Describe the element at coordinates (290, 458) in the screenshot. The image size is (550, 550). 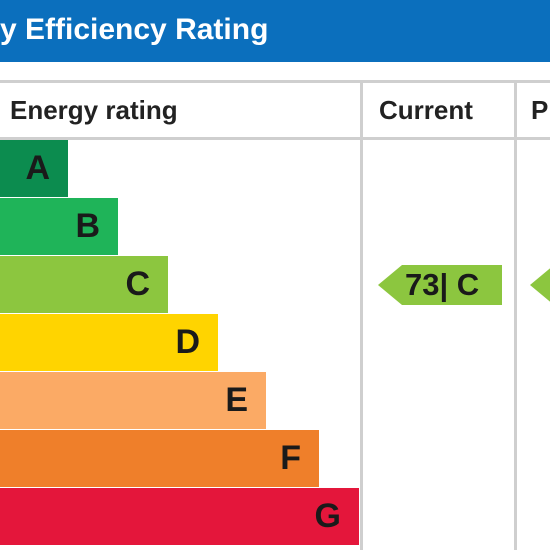
I see `band-letter-f: F` at that location.